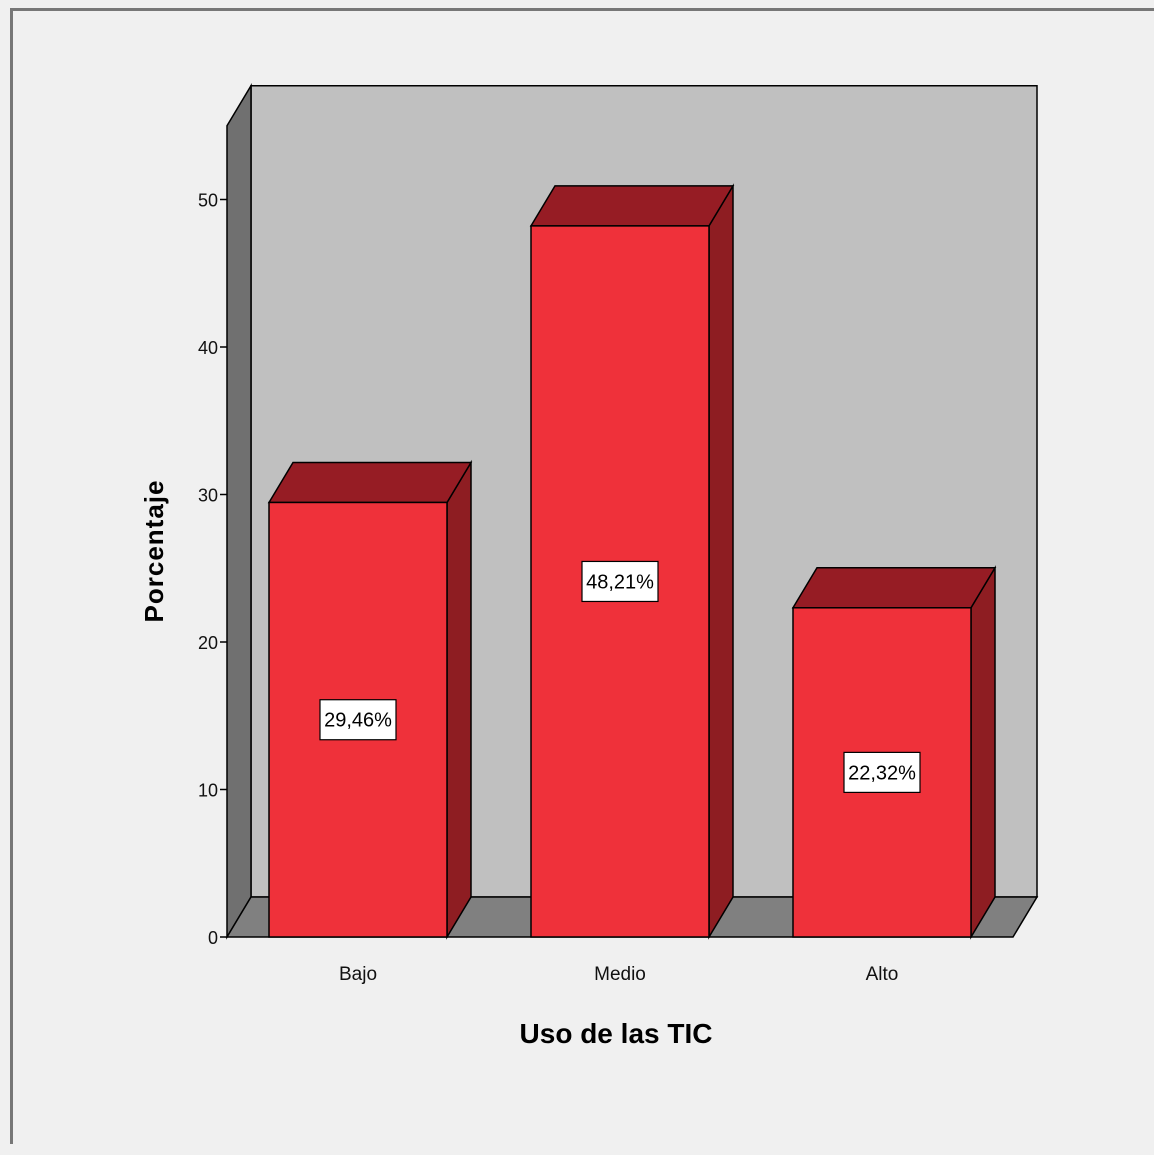  What do you see at coordinates (208, 791) in the screenshot?
I see `y-tick-label: 10` at bounding box center [208, 791].